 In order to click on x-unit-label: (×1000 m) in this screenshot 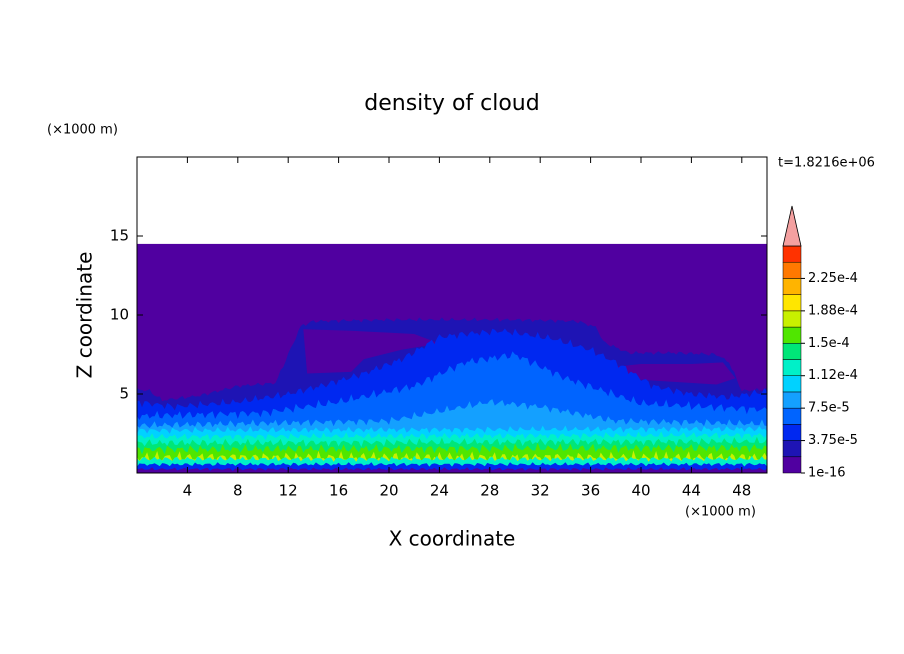, I will do `click(720, 512)`.